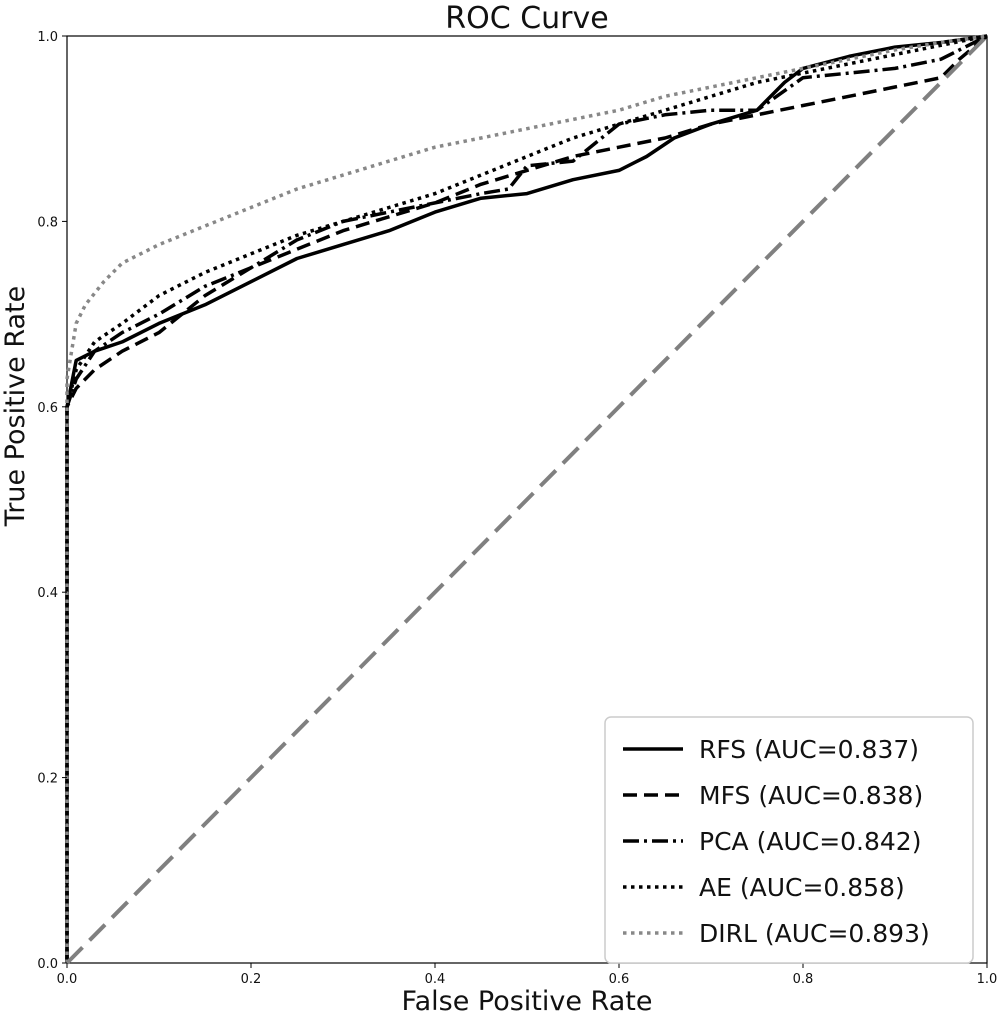 This screenshot has width=1000, height=1015. What do you see at coordinates (47, 222) in the screenshot?
I see `y-tick-label: 0.8` at bounding box center [47, 222].